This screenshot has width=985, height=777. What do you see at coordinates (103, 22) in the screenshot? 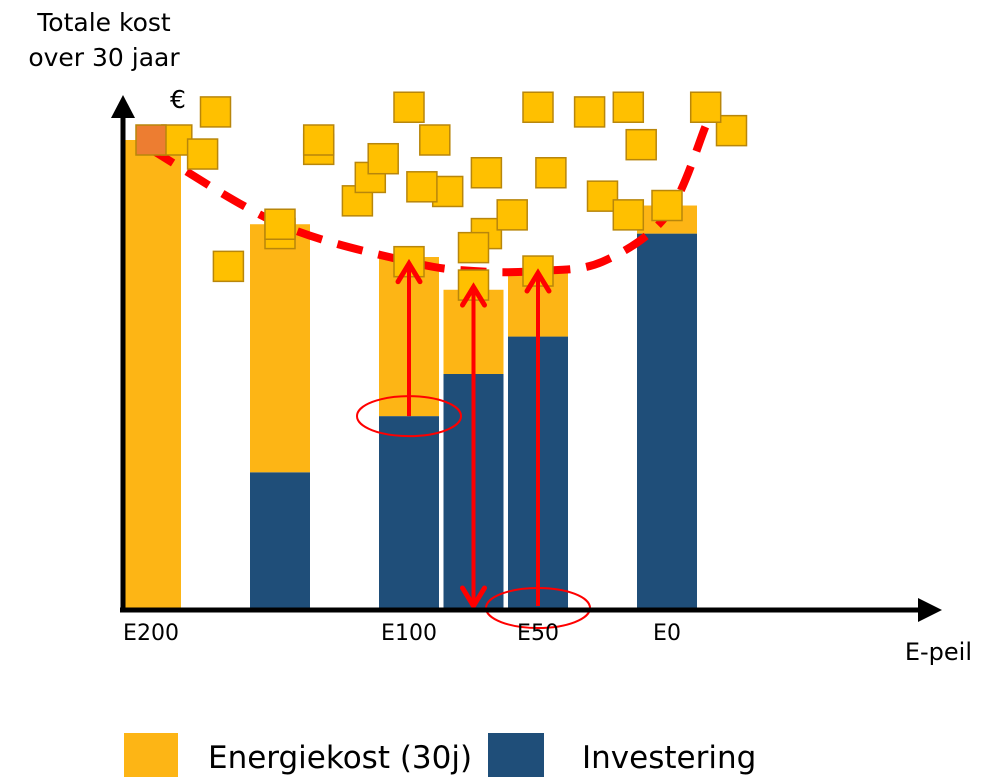
I see `y-axis-title-line-1: Totale kost` at bounding box center [103, 22].